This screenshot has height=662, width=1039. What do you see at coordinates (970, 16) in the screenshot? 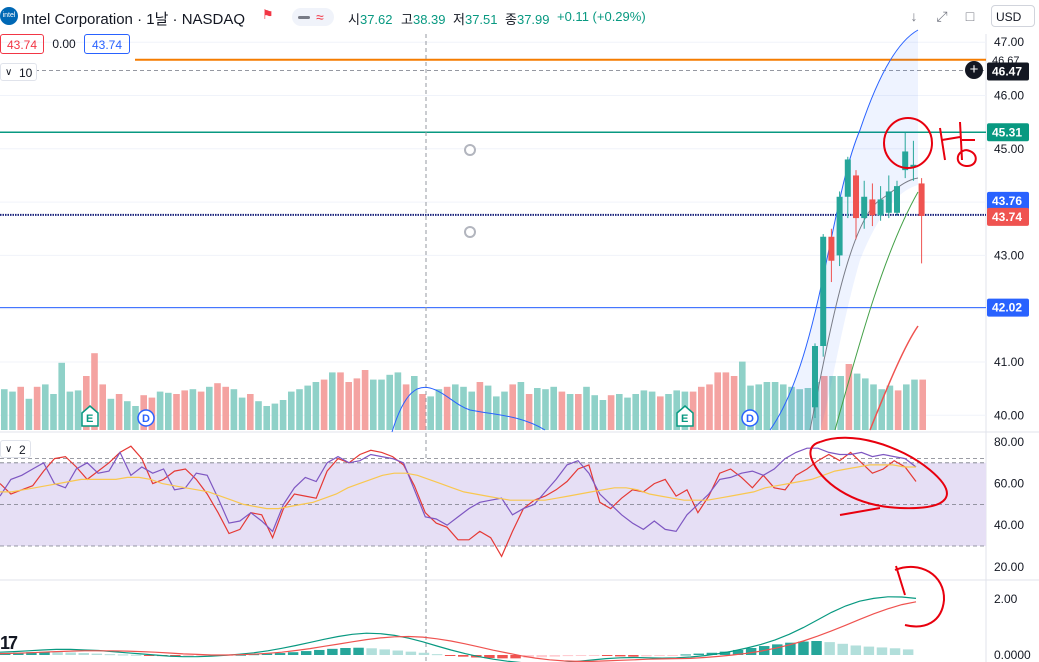
I see `snapshot-icon: □` at bounding box center [970, 16].